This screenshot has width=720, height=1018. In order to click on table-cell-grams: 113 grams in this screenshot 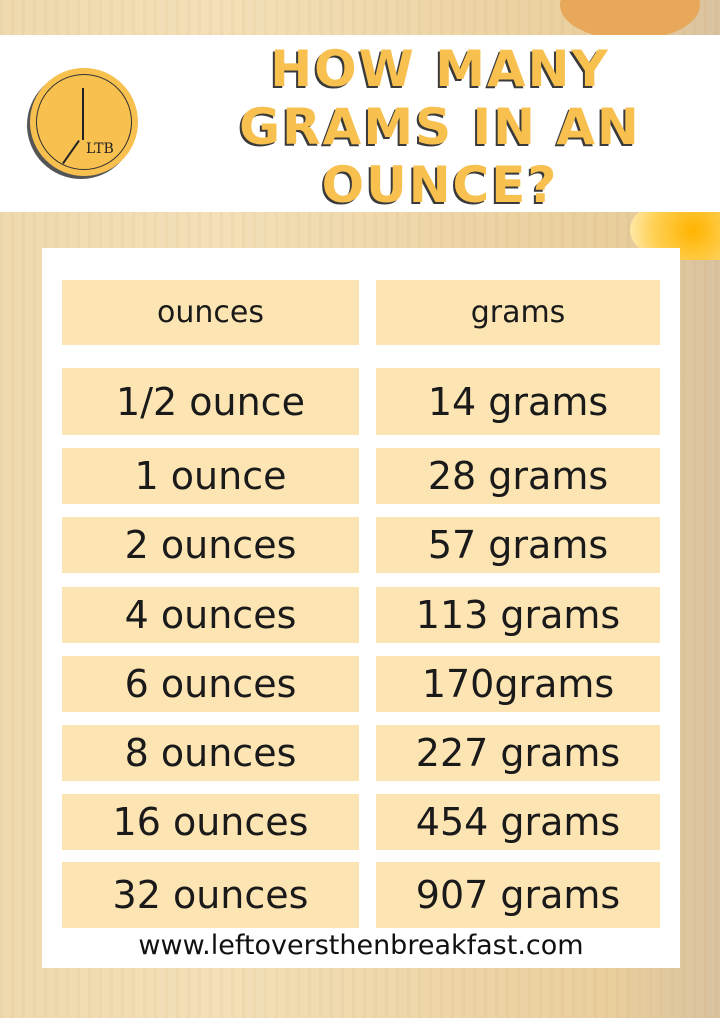, I will do `click(518, 615)`.